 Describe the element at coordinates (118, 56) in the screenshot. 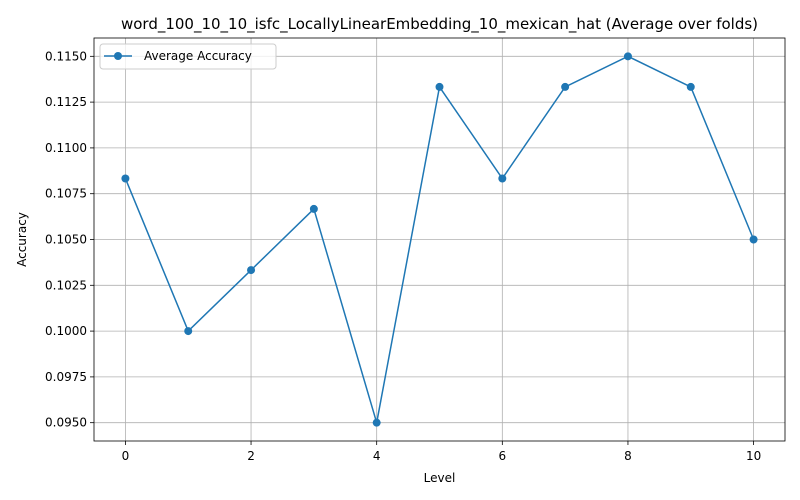

I see `legend-marker` at that location.